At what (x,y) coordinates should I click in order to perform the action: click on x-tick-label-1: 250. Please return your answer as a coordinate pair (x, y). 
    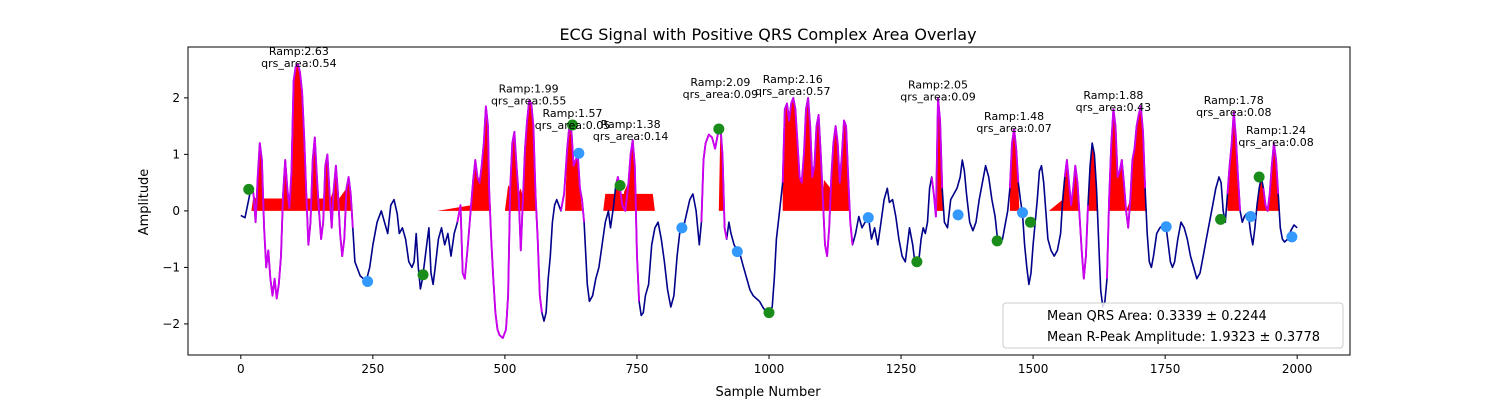
    Looking at the image, I should click on (372, 369).